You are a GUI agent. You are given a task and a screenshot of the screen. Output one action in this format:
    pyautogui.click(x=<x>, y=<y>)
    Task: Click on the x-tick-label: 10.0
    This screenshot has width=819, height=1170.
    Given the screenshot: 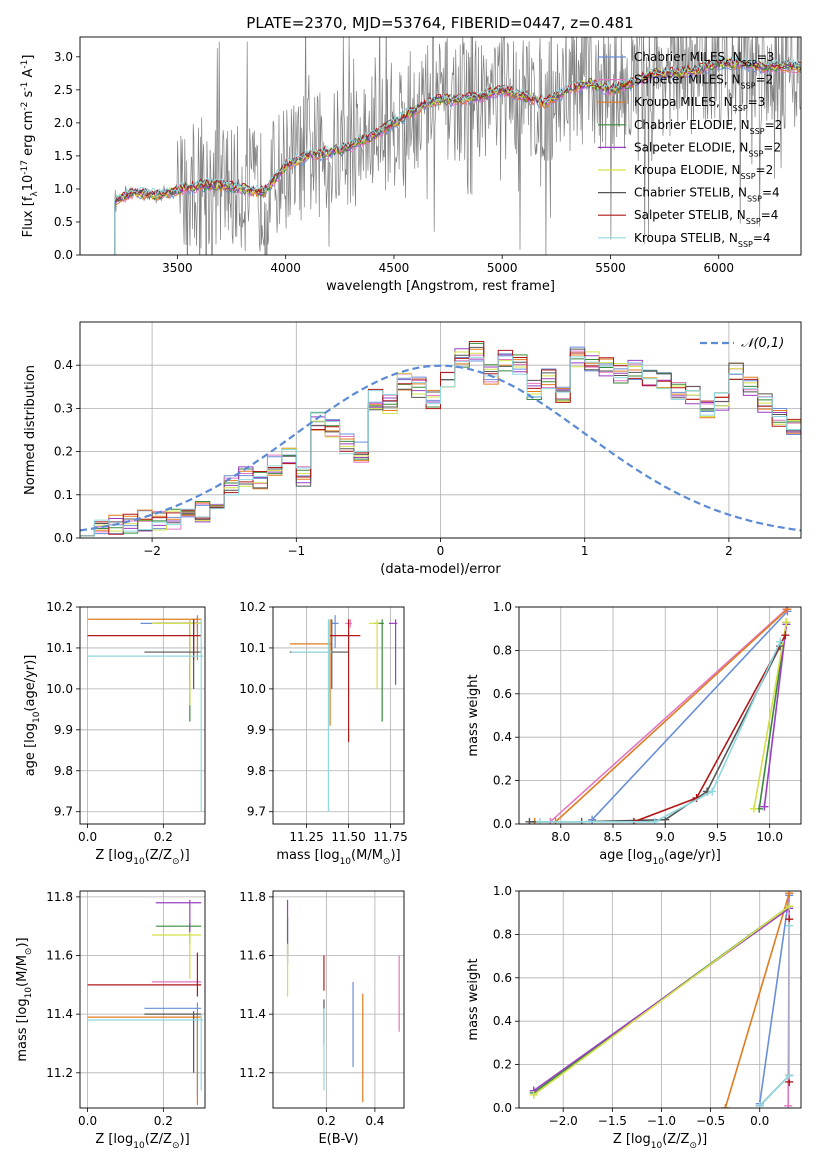 What is the action you would take?
    pyautogui.click(x=769, y=837)
    